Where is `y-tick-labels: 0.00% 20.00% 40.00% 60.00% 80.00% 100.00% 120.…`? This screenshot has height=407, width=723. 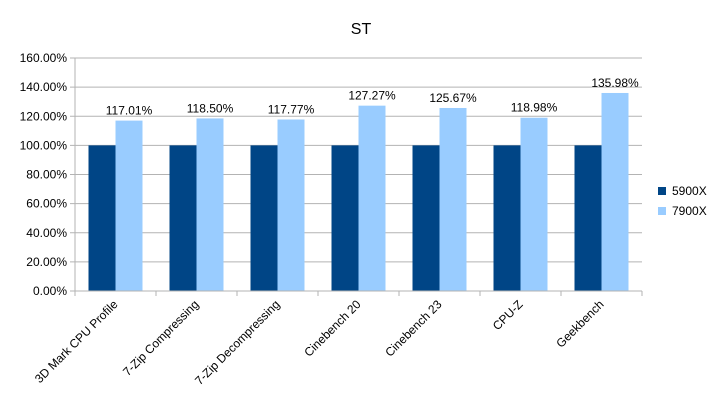
y-tick-labels: 0.00% 20.00% 40.00% 60.00% 80.00% 100.00% 120.… is located at coordinates (44, 174).